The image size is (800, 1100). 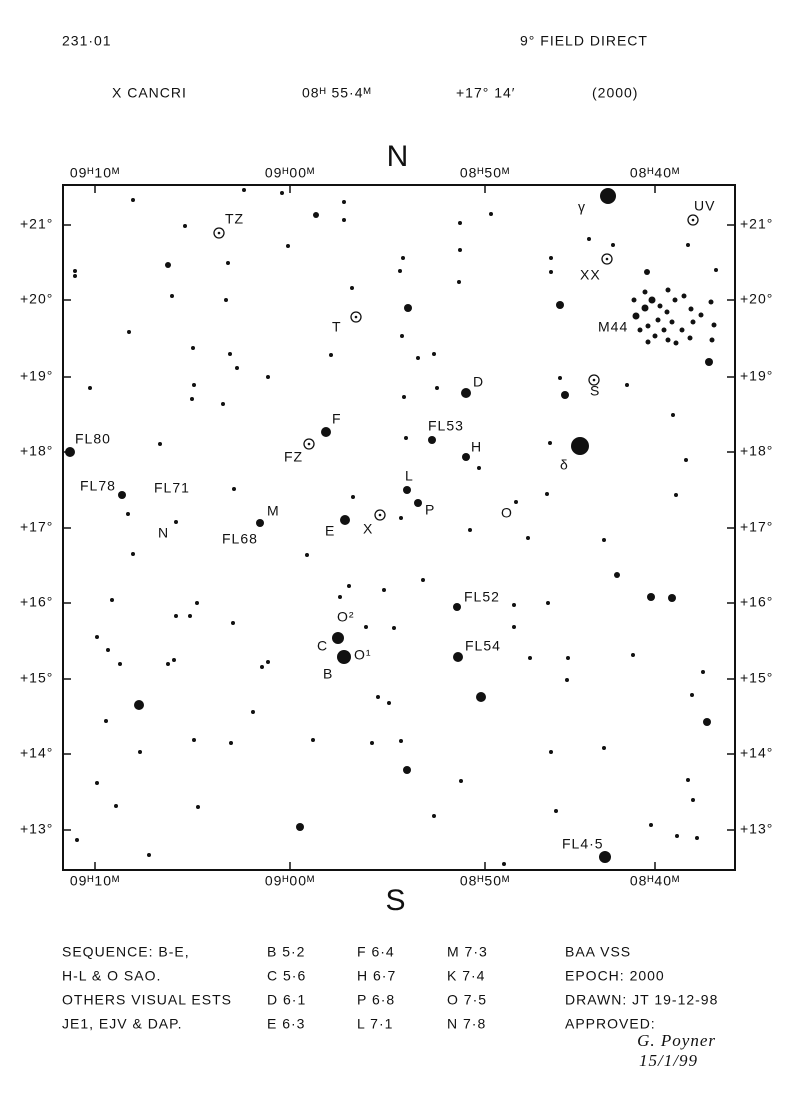 I want to click on field: 9° FIELD DIRECT, so click(x=584, y=41).